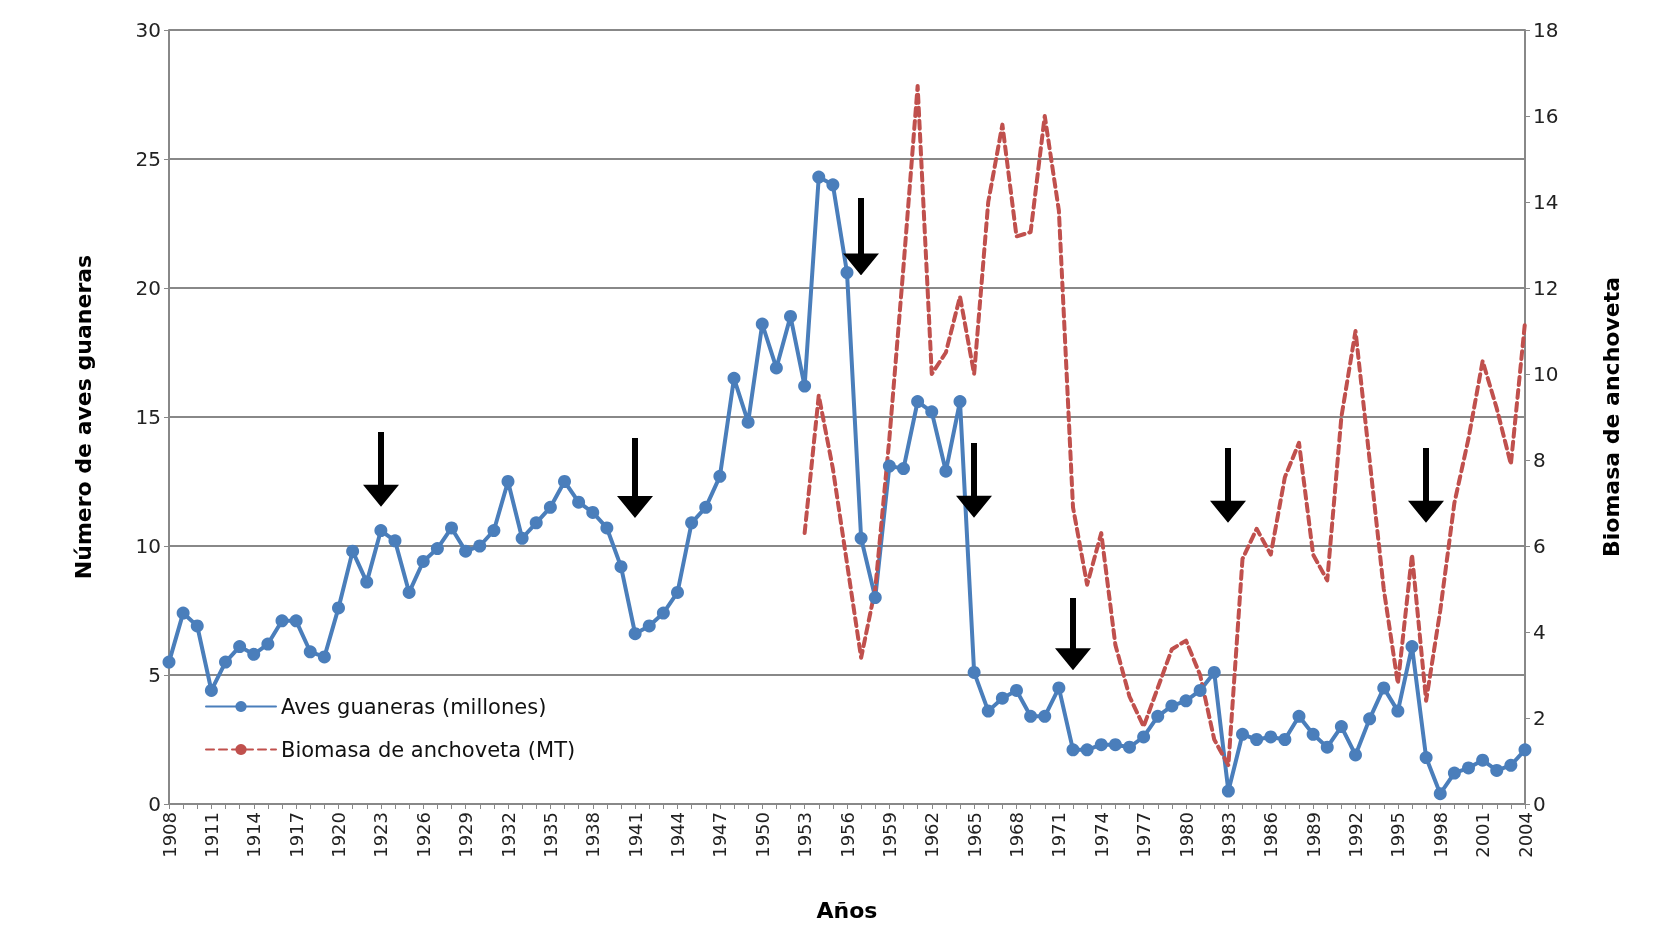  Describe the element at coordinates (720, 835) in the screenshot. I see `x-tick-label: 1947` at that location.